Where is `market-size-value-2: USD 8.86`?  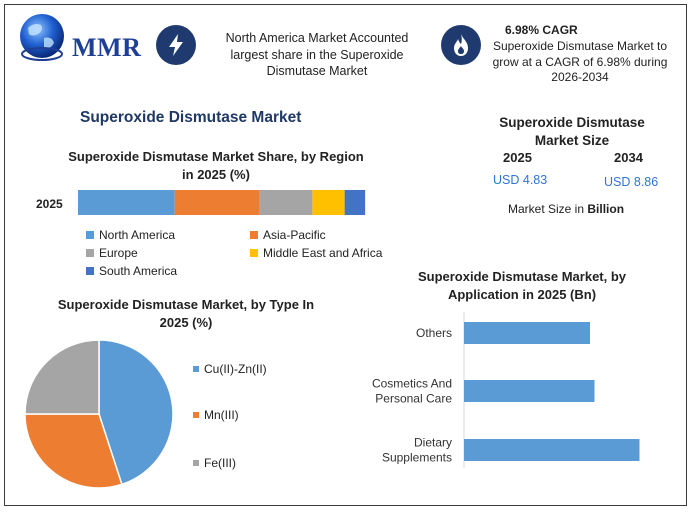 market-size-value-2: USD 8.86 is located at coordinates (631, 182).